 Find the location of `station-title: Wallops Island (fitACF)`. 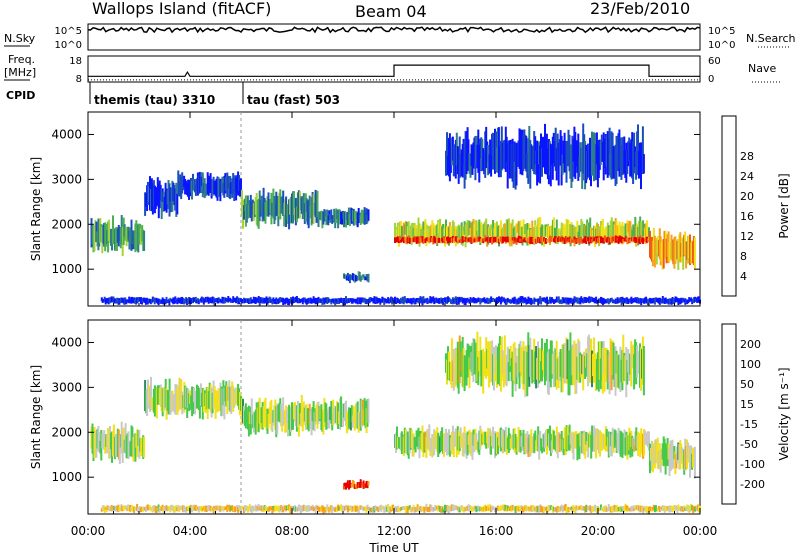

station-title: Wallops Island (fitACF) is located at coordinates (181, 9).